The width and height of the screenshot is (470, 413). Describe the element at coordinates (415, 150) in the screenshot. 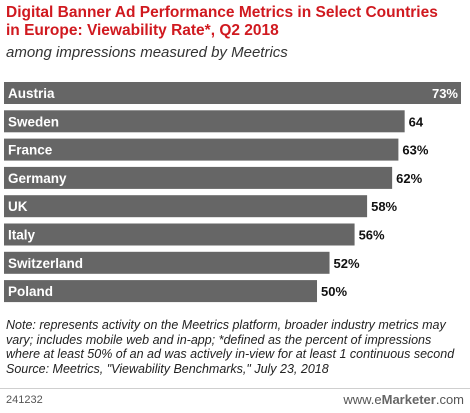

I see `value-label: 63%` at that location.